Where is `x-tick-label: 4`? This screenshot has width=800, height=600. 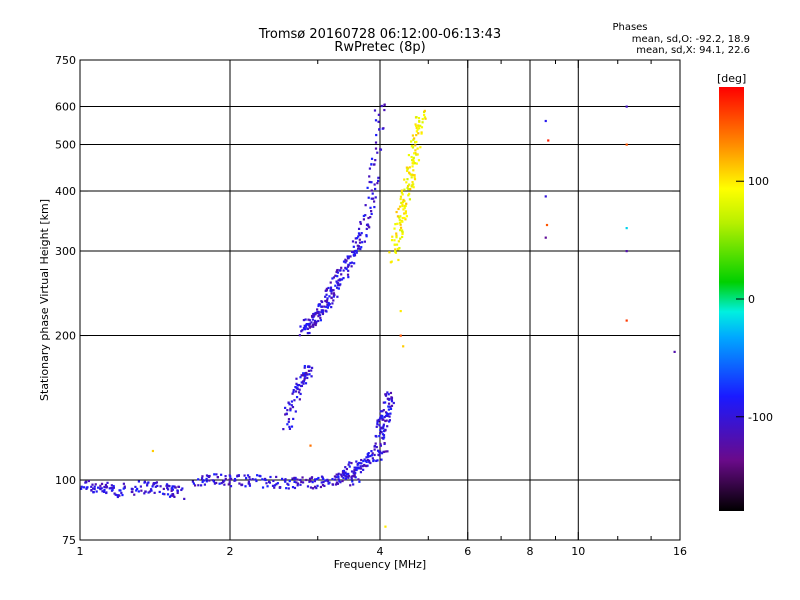
x-tick-label: 4 is located at coordinates (380, 551).